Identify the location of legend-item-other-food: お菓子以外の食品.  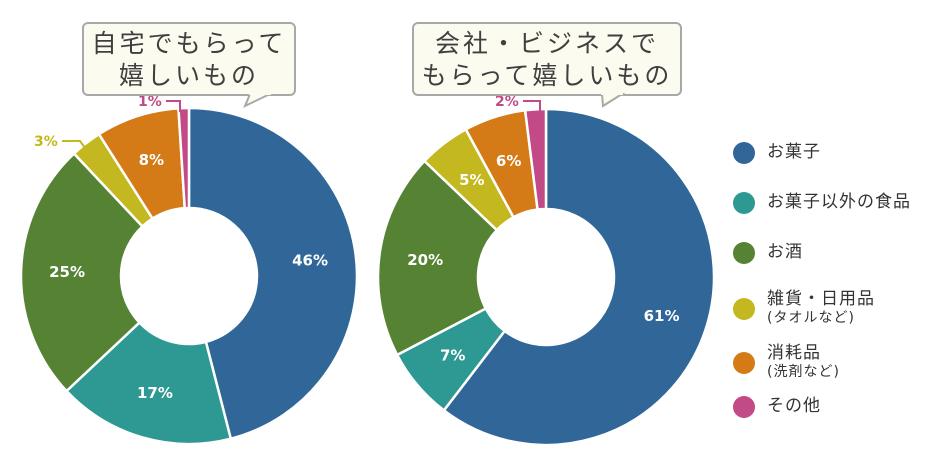
(822, 203).